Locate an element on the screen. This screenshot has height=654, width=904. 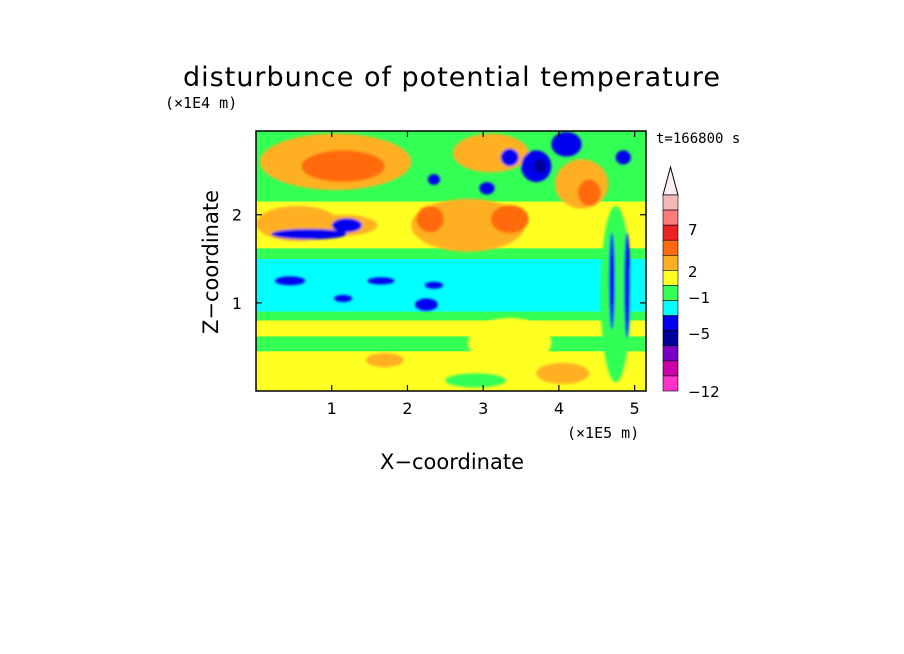
x-tick-label: 2 is located at coordinates (407, 408).